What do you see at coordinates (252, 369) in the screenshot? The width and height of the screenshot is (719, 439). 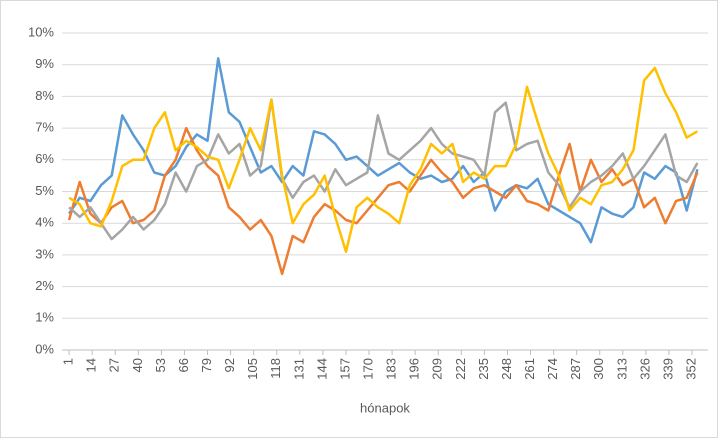 I see `x-tick-label: 105` at bounding box center [252, 369].